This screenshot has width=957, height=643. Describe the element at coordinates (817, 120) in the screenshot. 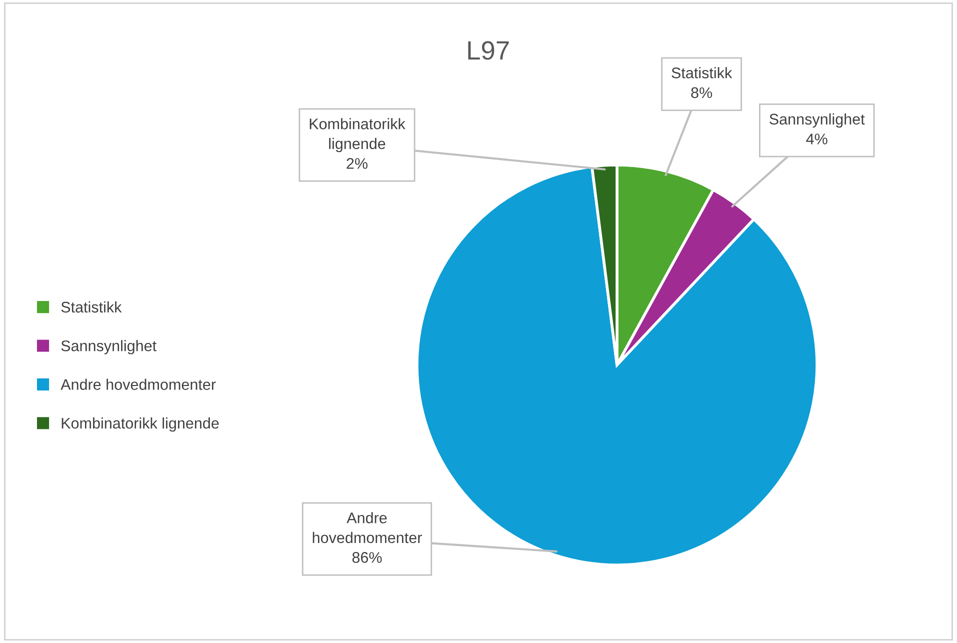

I see `slice-label: Sannsynlighet` at that location.